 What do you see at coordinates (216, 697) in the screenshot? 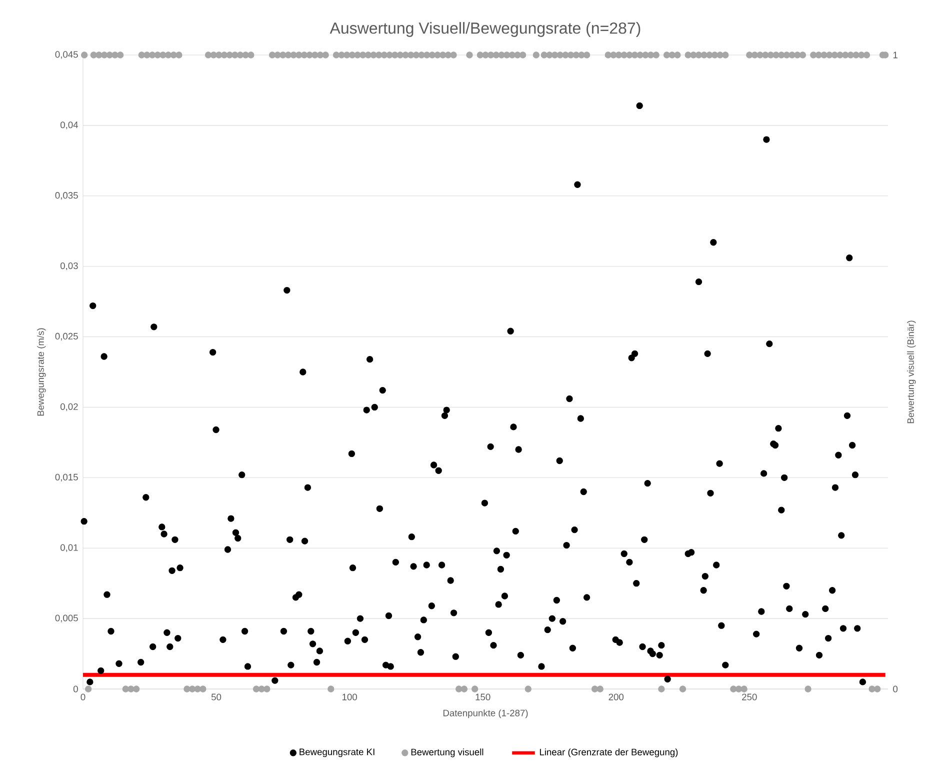
I see `x-tick-label: 50` at bounding box center [216, 697].